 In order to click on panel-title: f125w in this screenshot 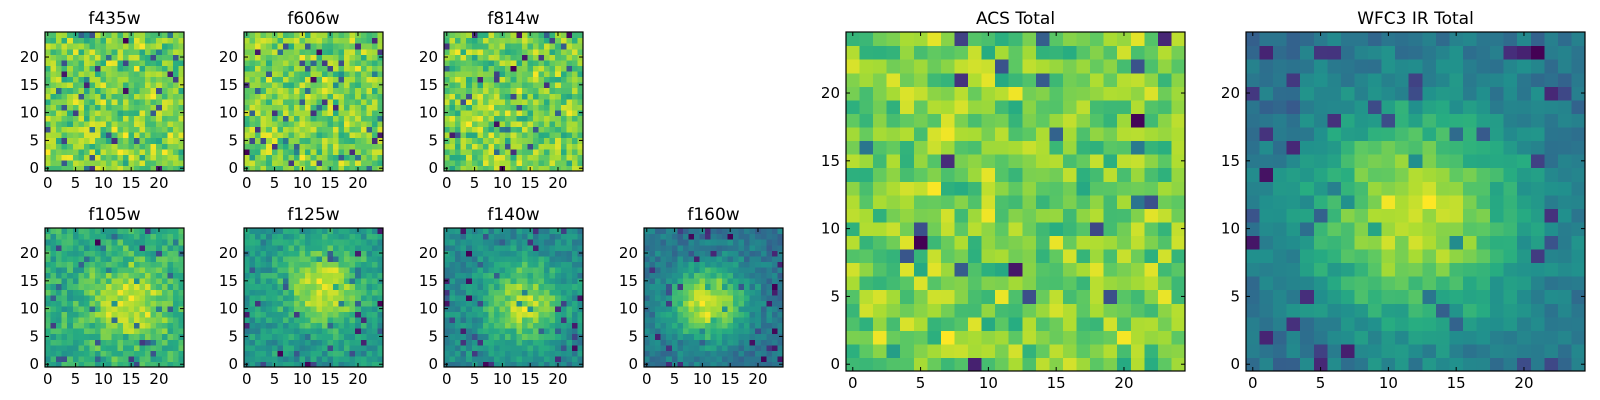, I will do `click(313, 215)`.